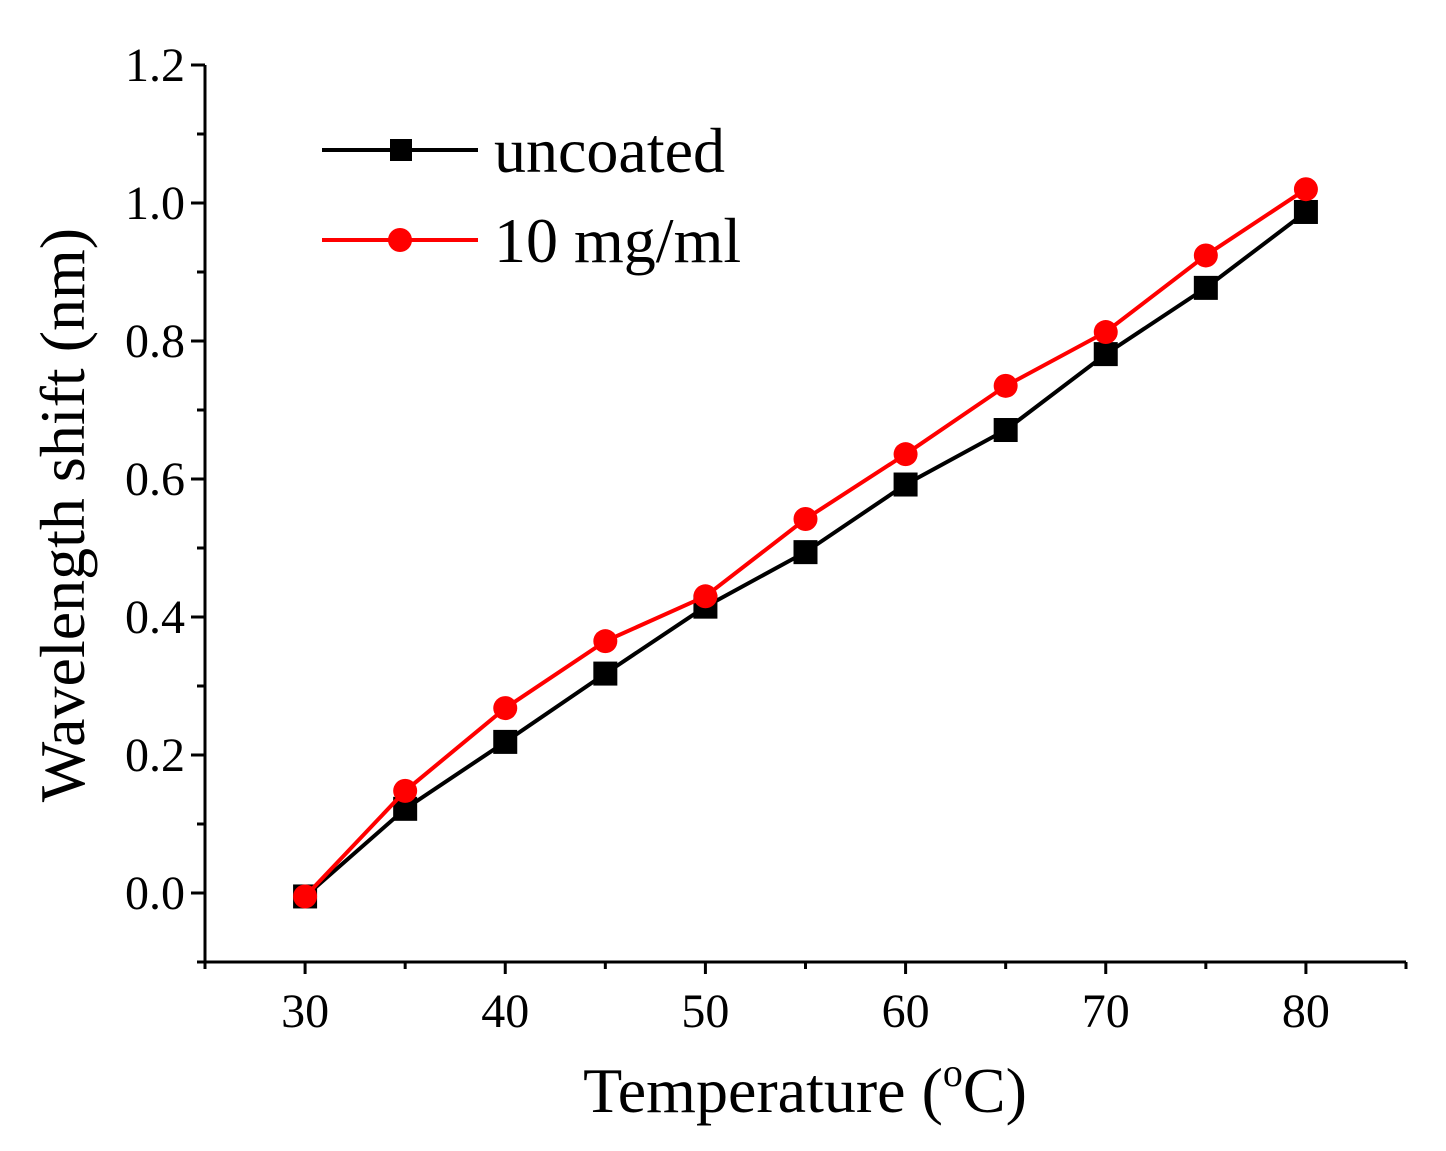  What do you see at coordinates (155, 479) in the screenshot?
I see `y-tick-label: 0.6` at bounding box center [155, 479].